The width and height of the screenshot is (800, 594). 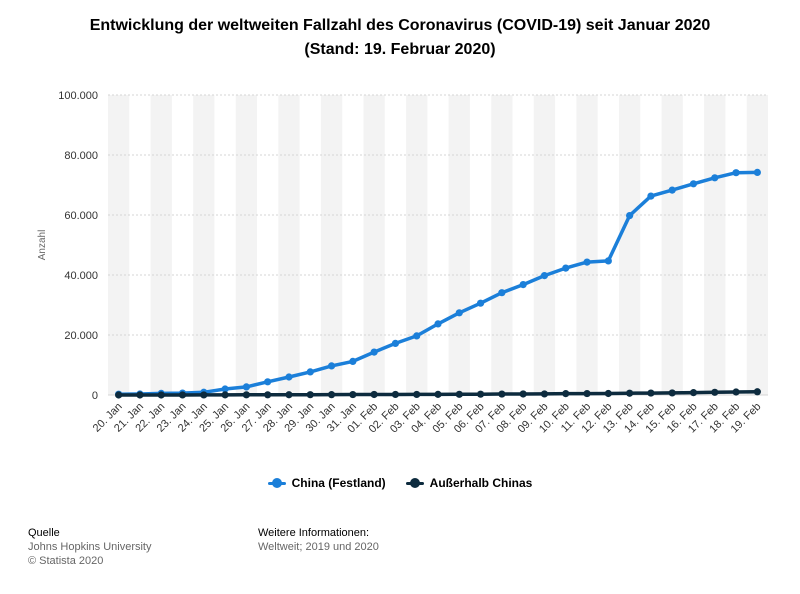 What do you see at coordinates (400, 483) in the screenshot?
I see `legend: China (Festland) Außerhalb Chinas` at bounding box center [400, 483].